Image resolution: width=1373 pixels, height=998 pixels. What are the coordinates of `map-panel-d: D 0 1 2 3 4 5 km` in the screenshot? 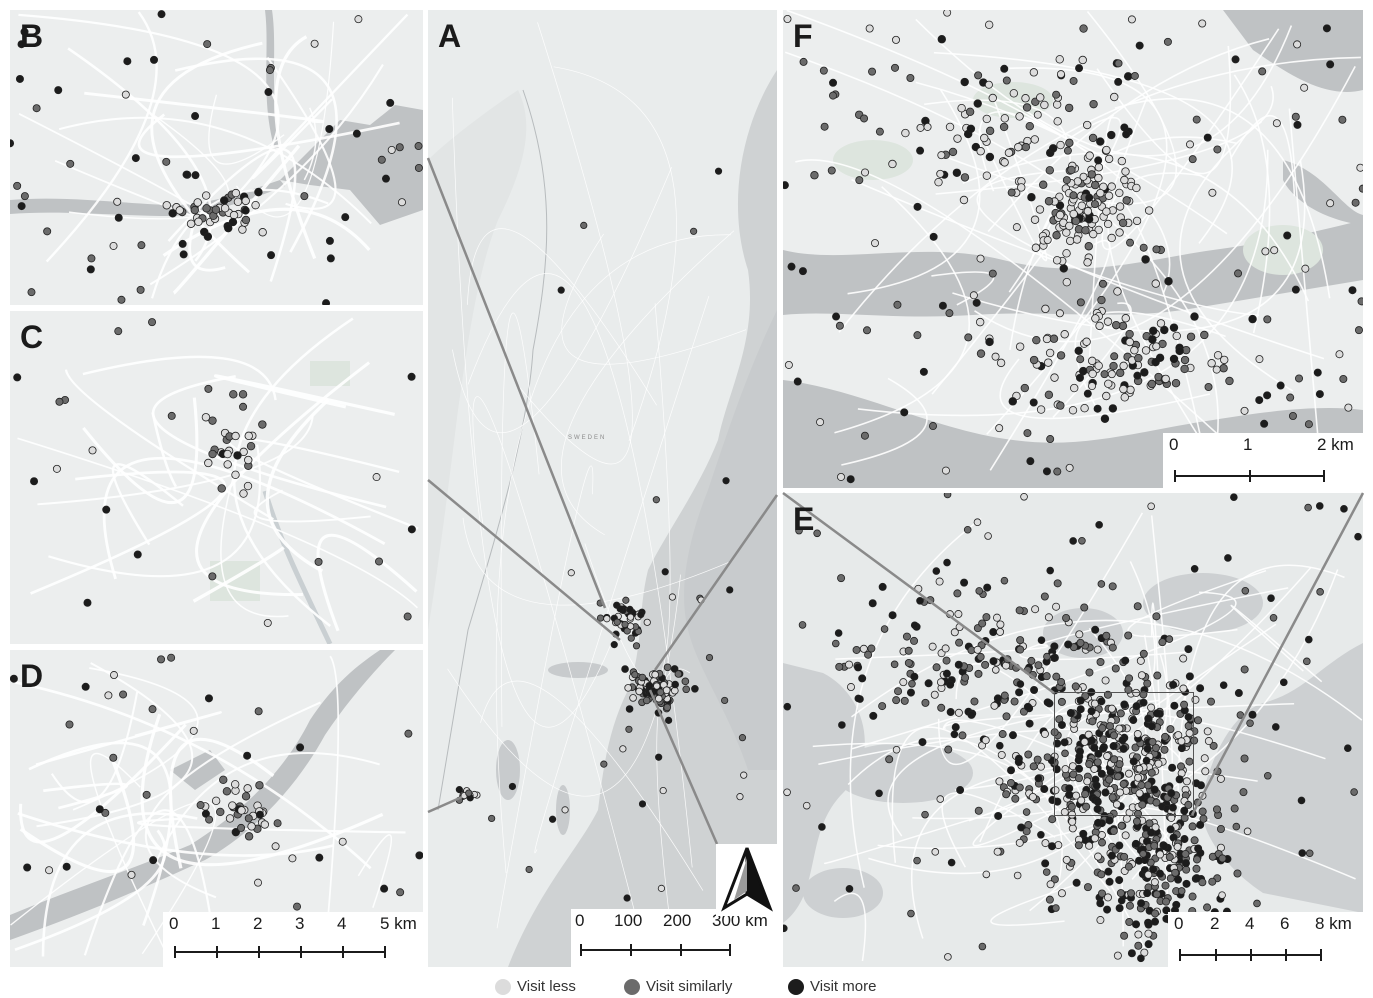 It's located at (216, 808).